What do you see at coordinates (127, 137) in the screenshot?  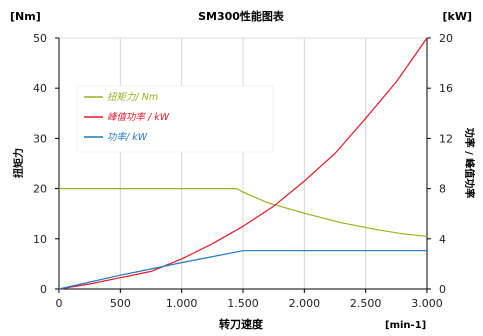 I see `legend-label-power: 功率/ kW` at bounding box center [127, 137].